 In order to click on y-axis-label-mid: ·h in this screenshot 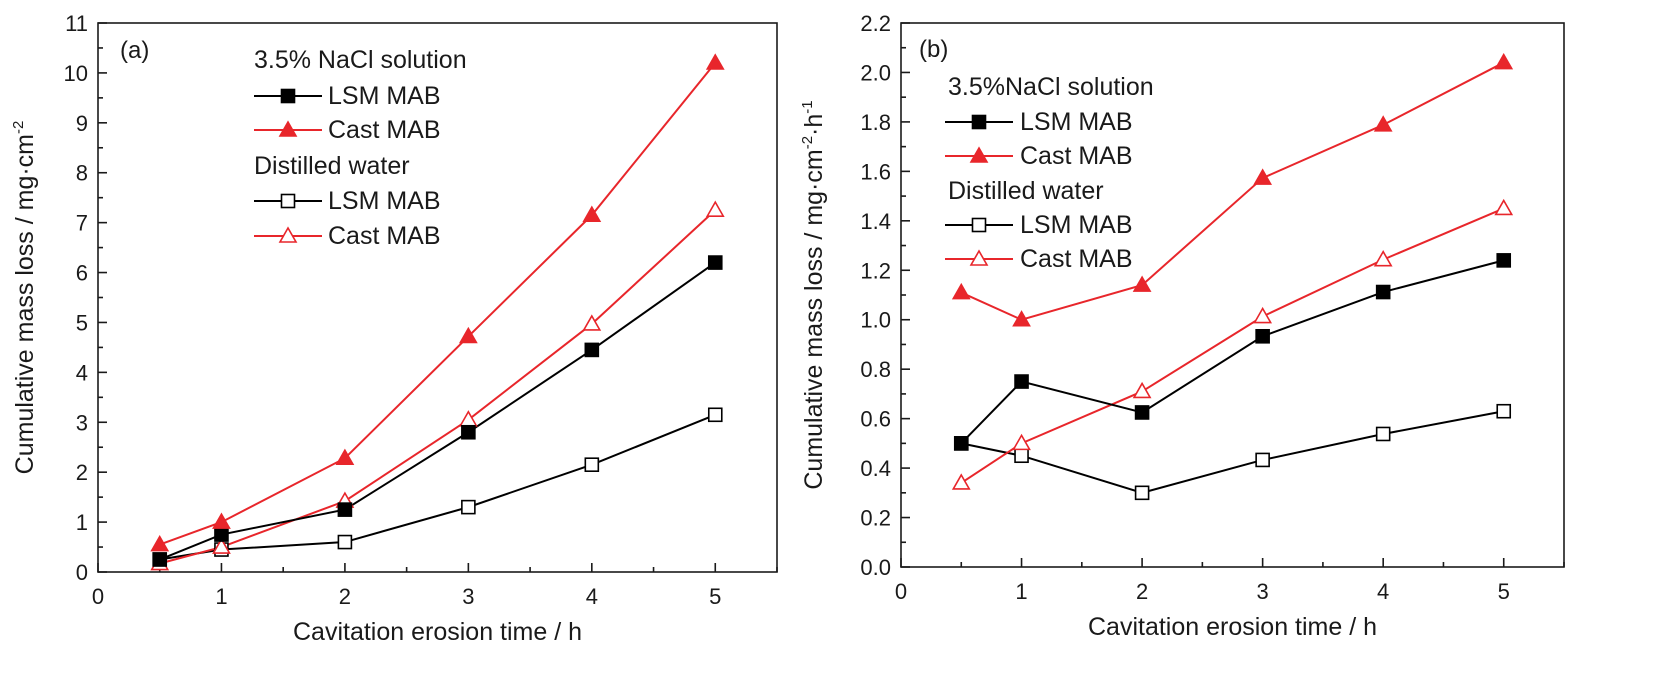, I will do `click(814, 125)`.